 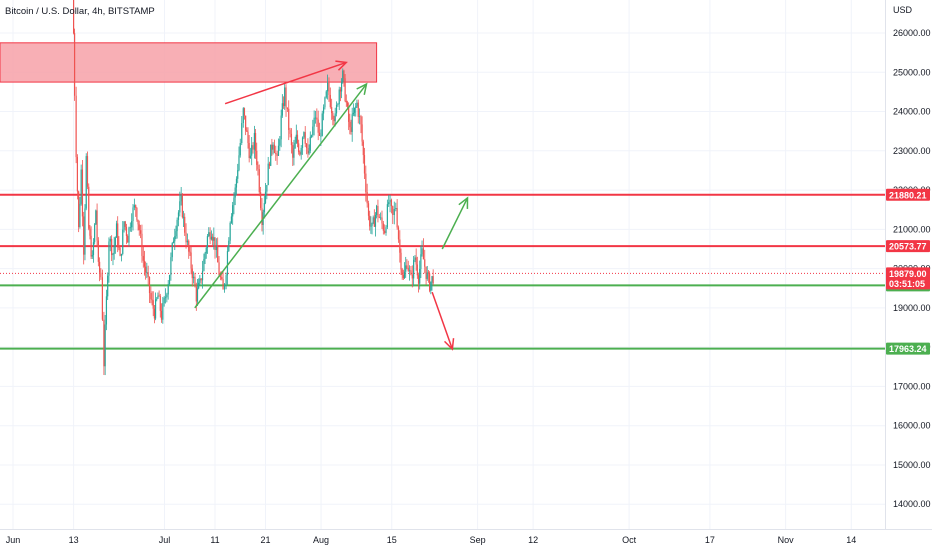 I want to click on time-axis: Jun 13 Jul 11 21 Aug 15 Sep 12 Oct 17 Nov 14, so click(x=431, y=540).